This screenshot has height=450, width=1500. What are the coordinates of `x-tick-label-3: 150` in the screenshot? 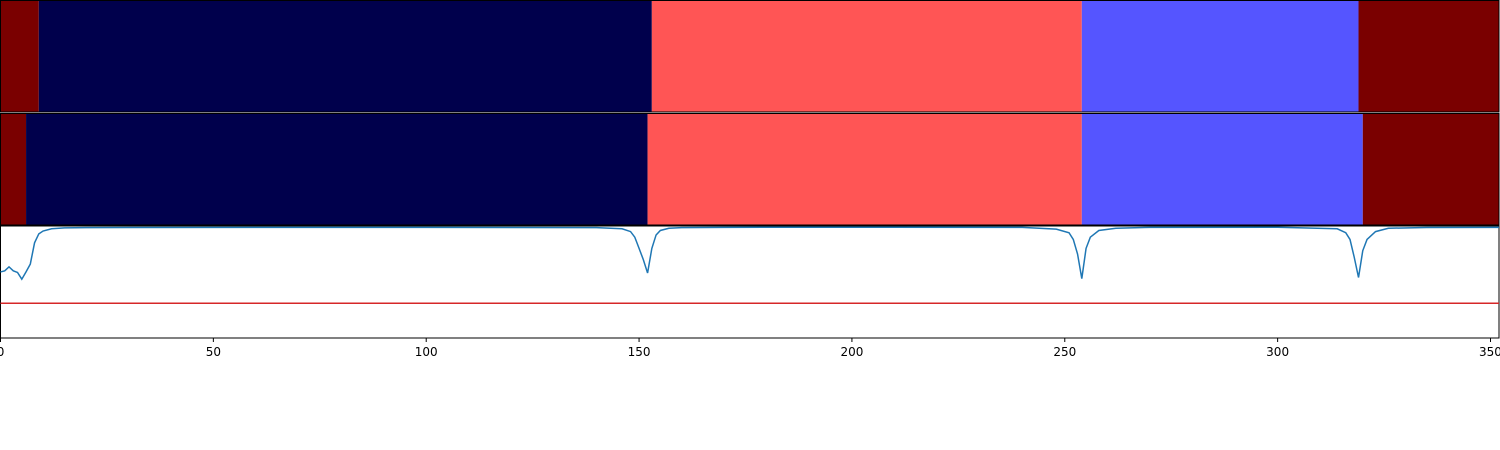 It's located at (639, 352).